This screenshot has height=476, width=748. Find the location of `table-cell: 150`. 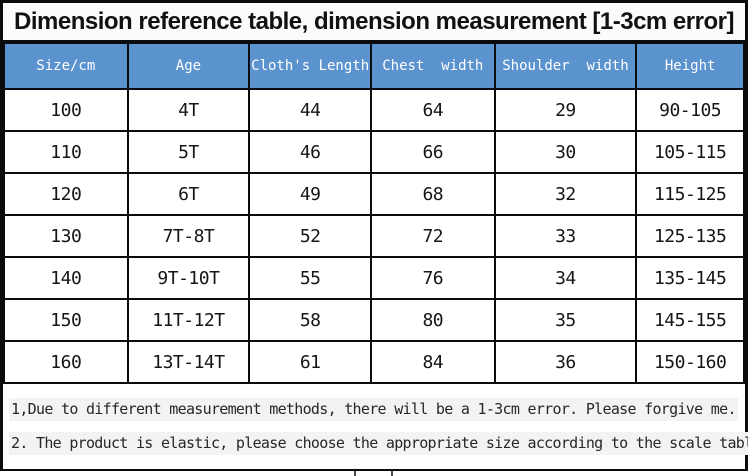

table-cell: 150 is located at coordinates (66, 320).